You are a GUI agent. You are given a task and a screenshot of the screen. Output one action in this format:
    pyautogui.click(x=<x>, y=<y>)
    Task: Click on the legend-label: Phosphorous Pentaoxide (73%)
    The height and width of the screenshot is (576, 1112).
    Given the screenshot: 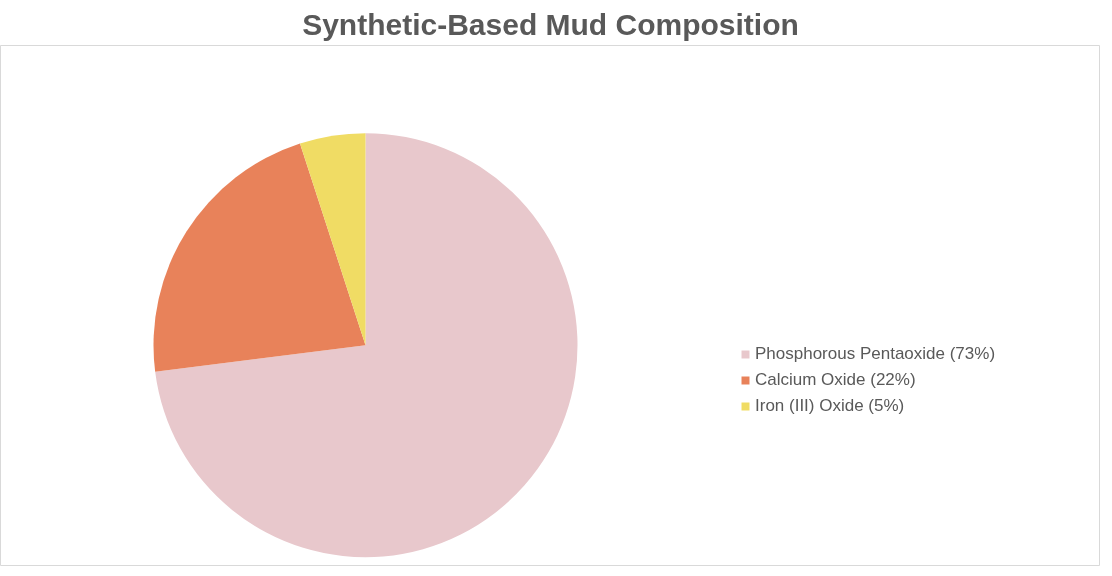 What is the action you would take?
    pyautogui.click(x=875, y=354)
    